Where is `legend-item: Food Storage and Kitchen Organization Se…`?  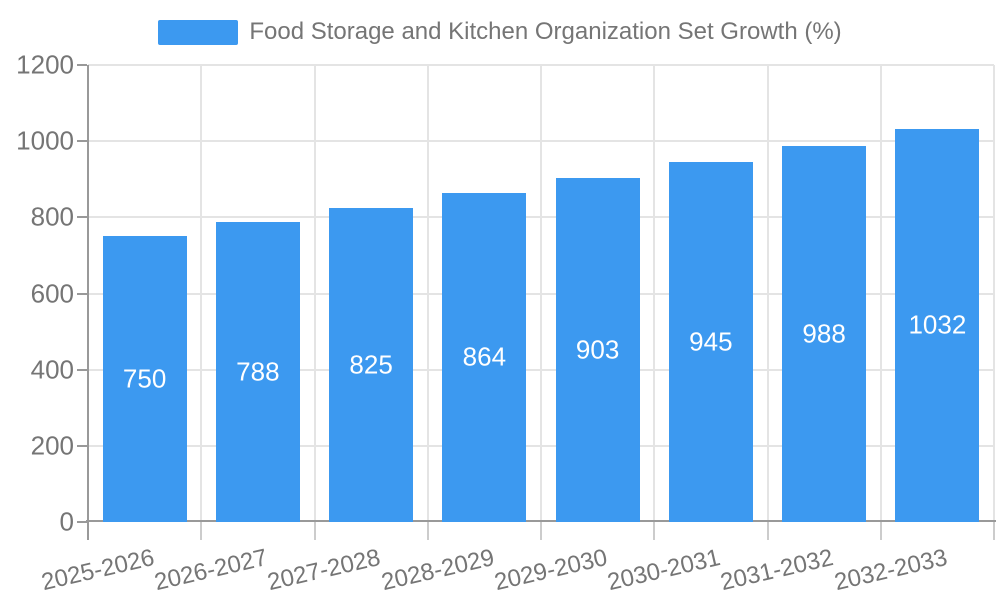
legend-item: Food Storage and Kitchen Organization Se… is located at coordinates (500, 32).